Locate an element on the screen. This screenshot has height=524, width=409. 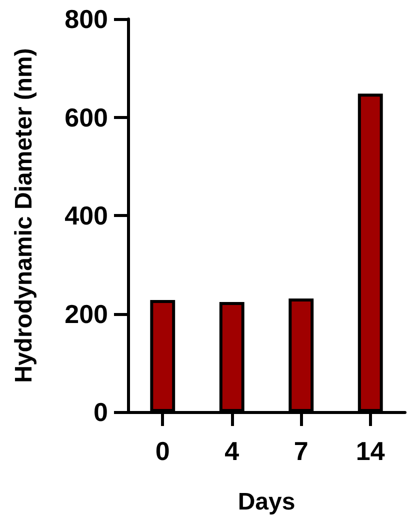
y-tick-label: 0 is located at coordinates (101, 412).